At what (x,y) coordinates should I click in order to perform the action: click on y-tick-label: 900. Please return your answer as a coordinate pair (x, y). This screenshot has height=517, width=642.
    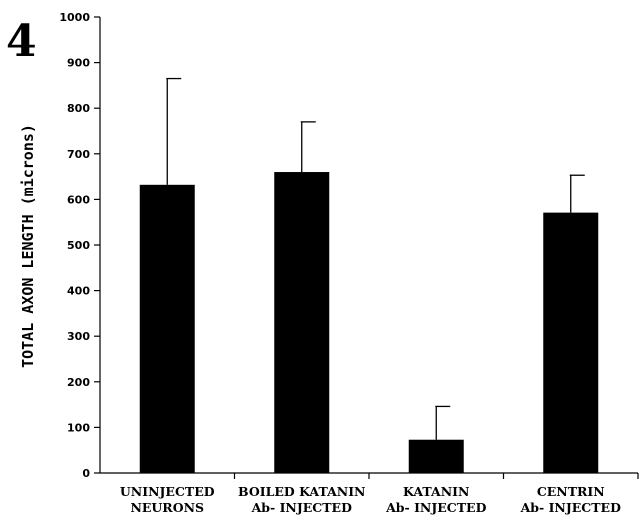
    Looking at the image, I should click on (78, 63).